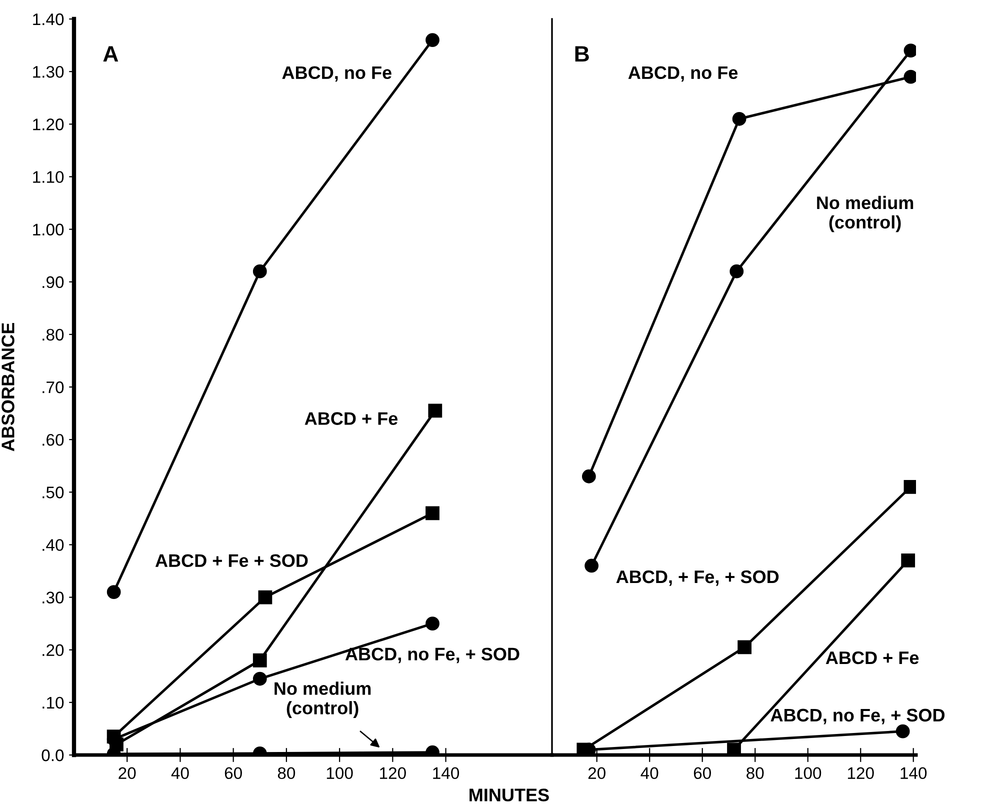  What do you see at coordinates (48, 19) in the screenshot?
I see `y-tick-label: 1.40` at bounding box center [48, 19].